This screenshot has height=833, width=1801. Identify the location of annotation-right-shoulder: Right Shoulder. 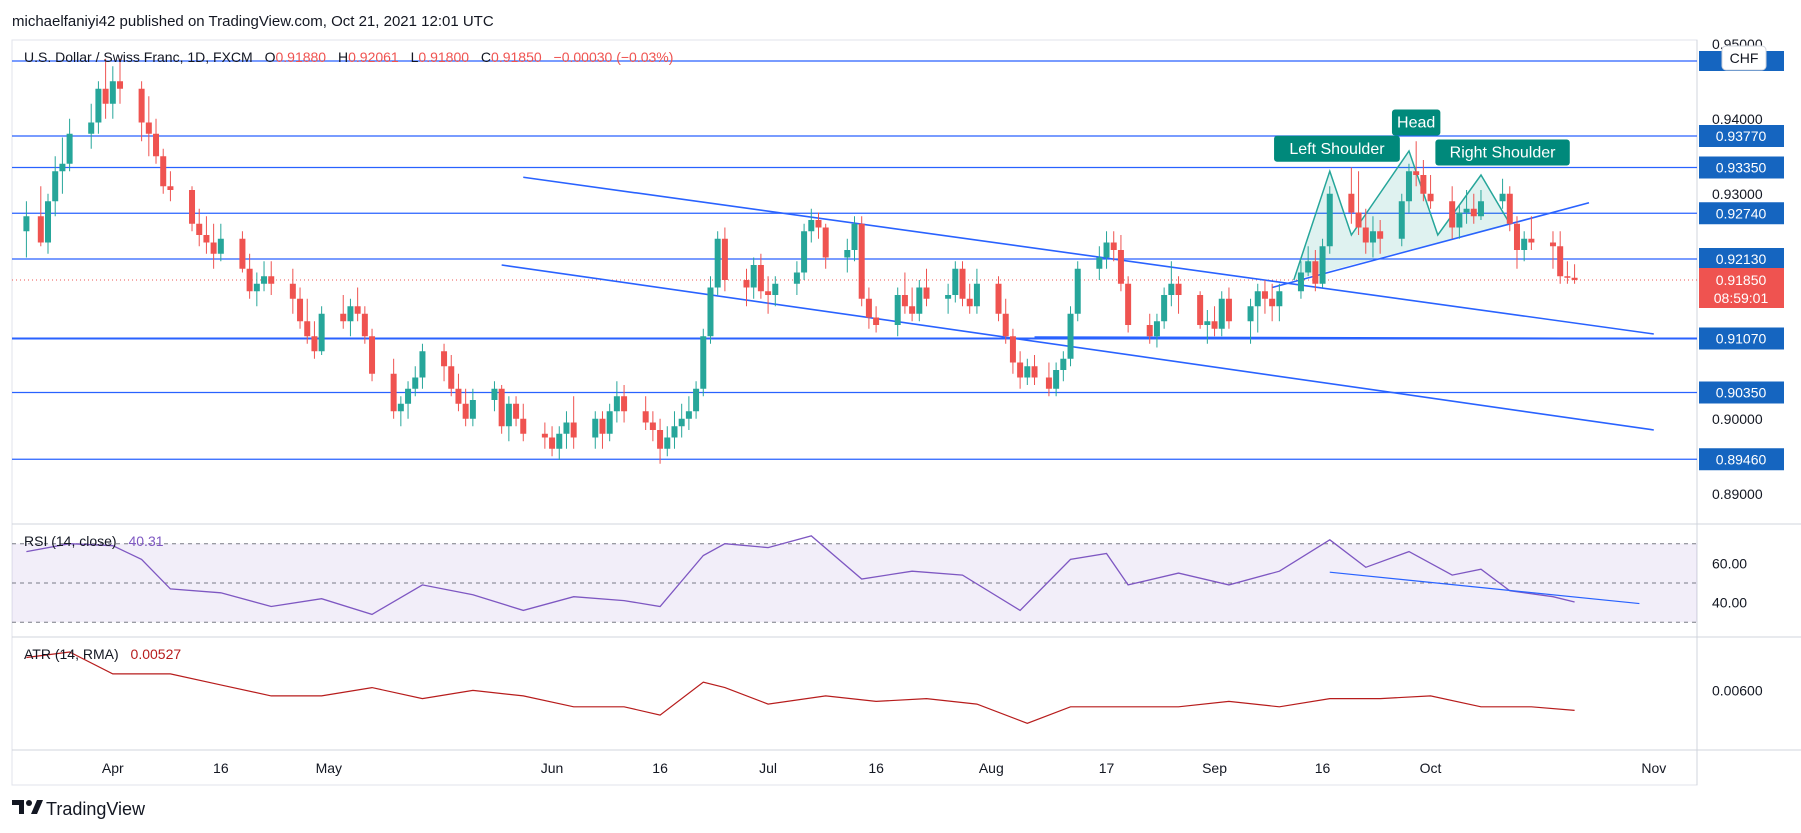
(1503, 153).